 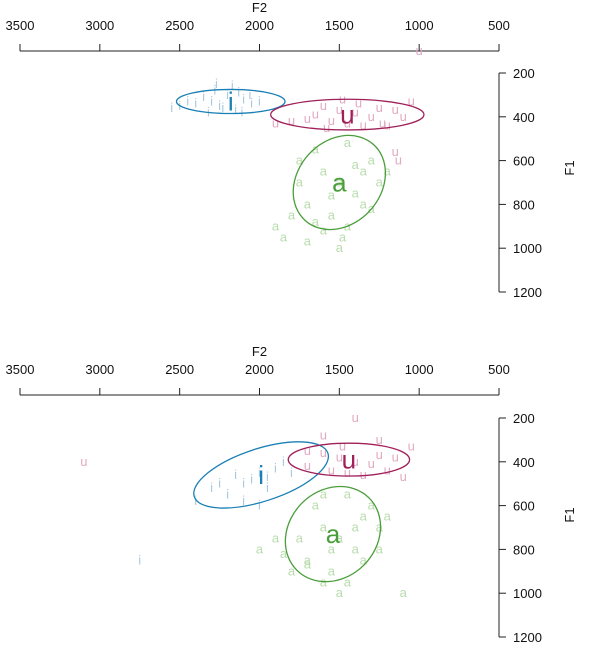 What do you see at coordinates (419, 369) in the screenshot?
I see `x-tick-label: 1000` at bounding box center [419, 369].